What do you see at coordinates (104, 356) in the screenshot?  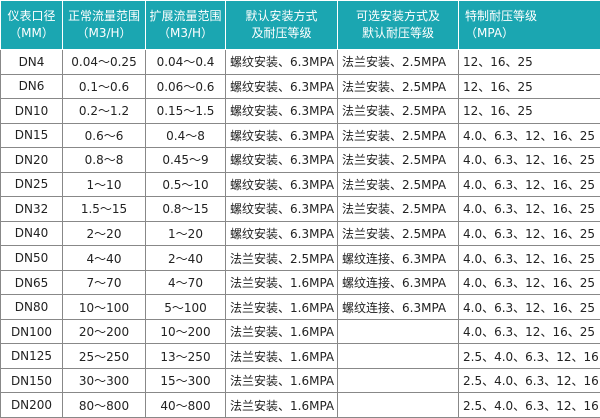 I see `cell-normal-flow: 25～250` at bounding box center [104, 356].